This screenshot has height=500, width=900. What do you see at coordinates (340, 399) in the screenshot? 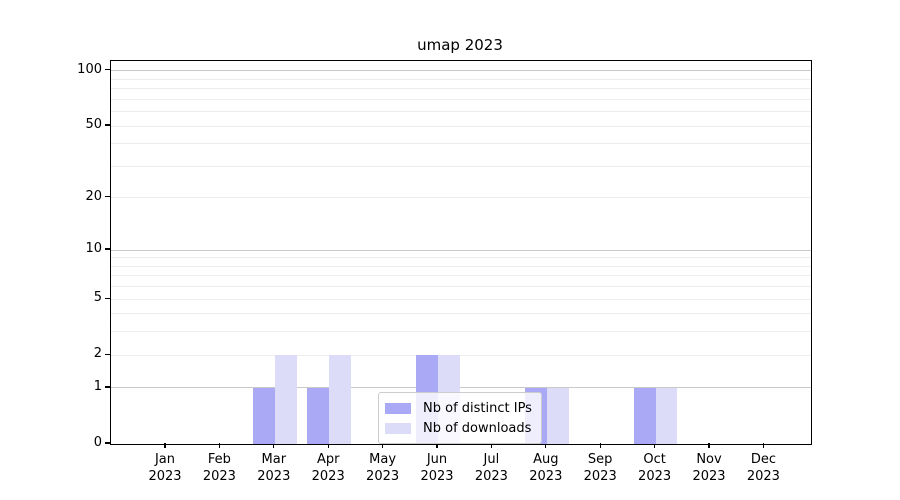
I see `bar-apr-s1` at bounding box center [340, 399].